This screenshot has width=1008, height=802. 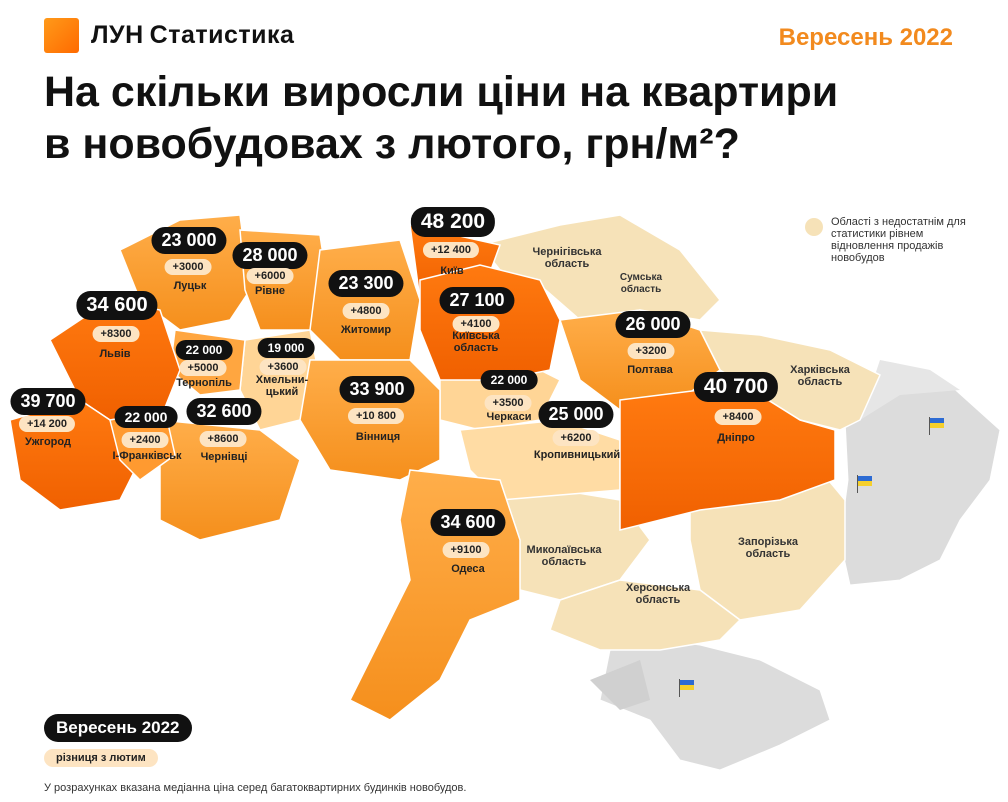 What do you see at coordinates (366, 283) in the screenshot?
I see `price-badge-zhytomyr: 23 300` at bounding box center [366, 283].